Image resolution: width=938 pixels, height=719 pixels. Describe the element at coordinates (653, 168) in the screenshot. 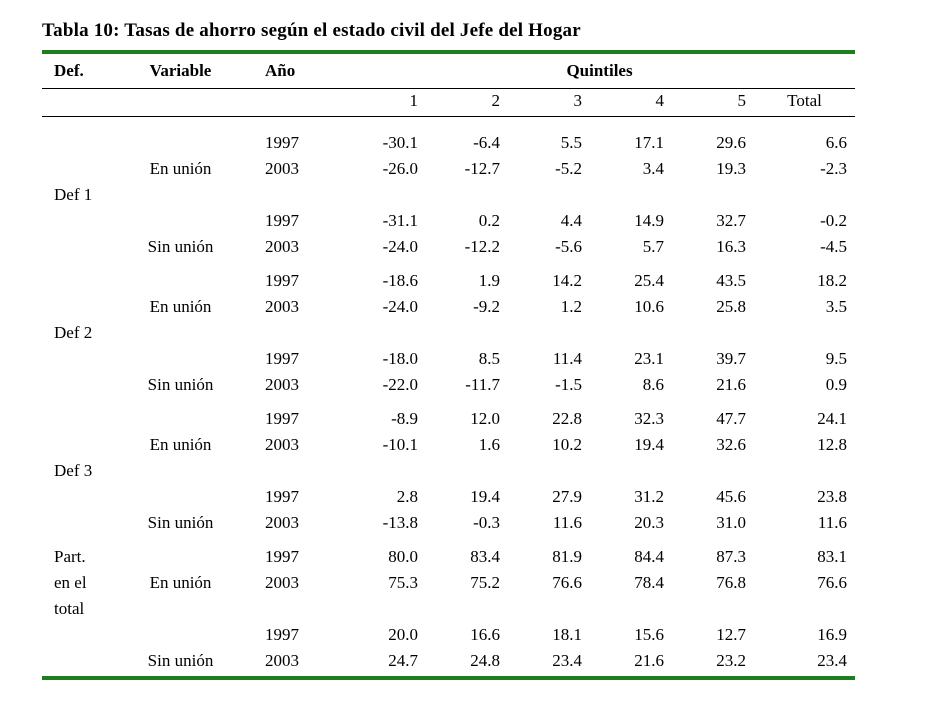

I see `quintile-4-cell: 3.4` at that location.